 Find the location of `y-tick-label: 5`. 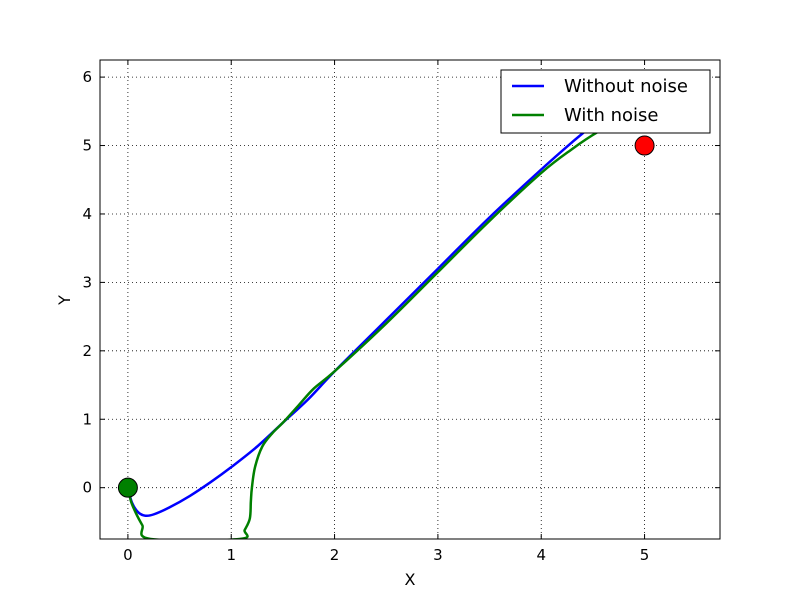

y-tick-label: 5 is located at coordinates (87, 146).